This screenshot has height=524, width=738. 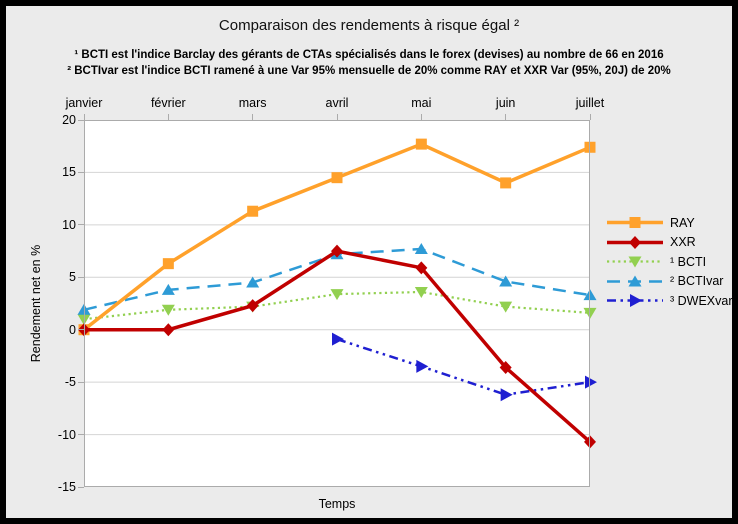 I want to click on legend: RAY XXR ¹ BCTI ² BCTIvar ³ DWEXvar, so click(x=670, y=262).